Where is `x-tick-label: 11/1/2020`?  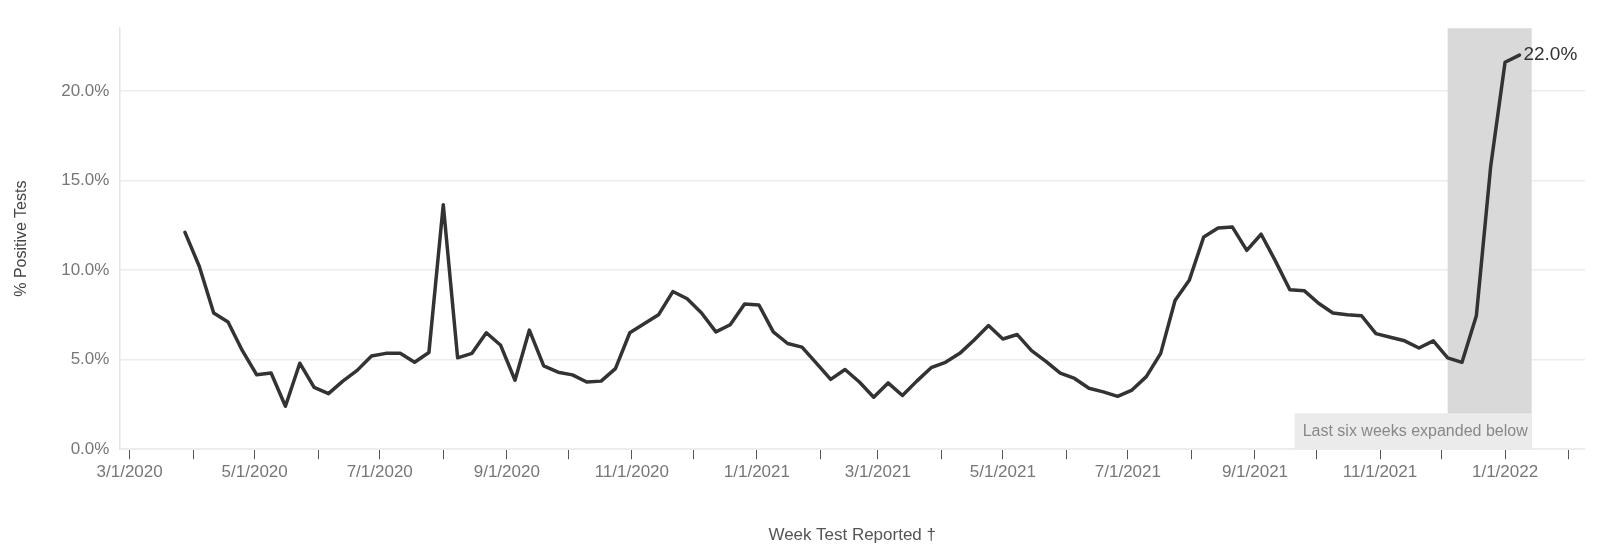
x-tick-label: 11/1/2020 is located at coordinates (632, 472).